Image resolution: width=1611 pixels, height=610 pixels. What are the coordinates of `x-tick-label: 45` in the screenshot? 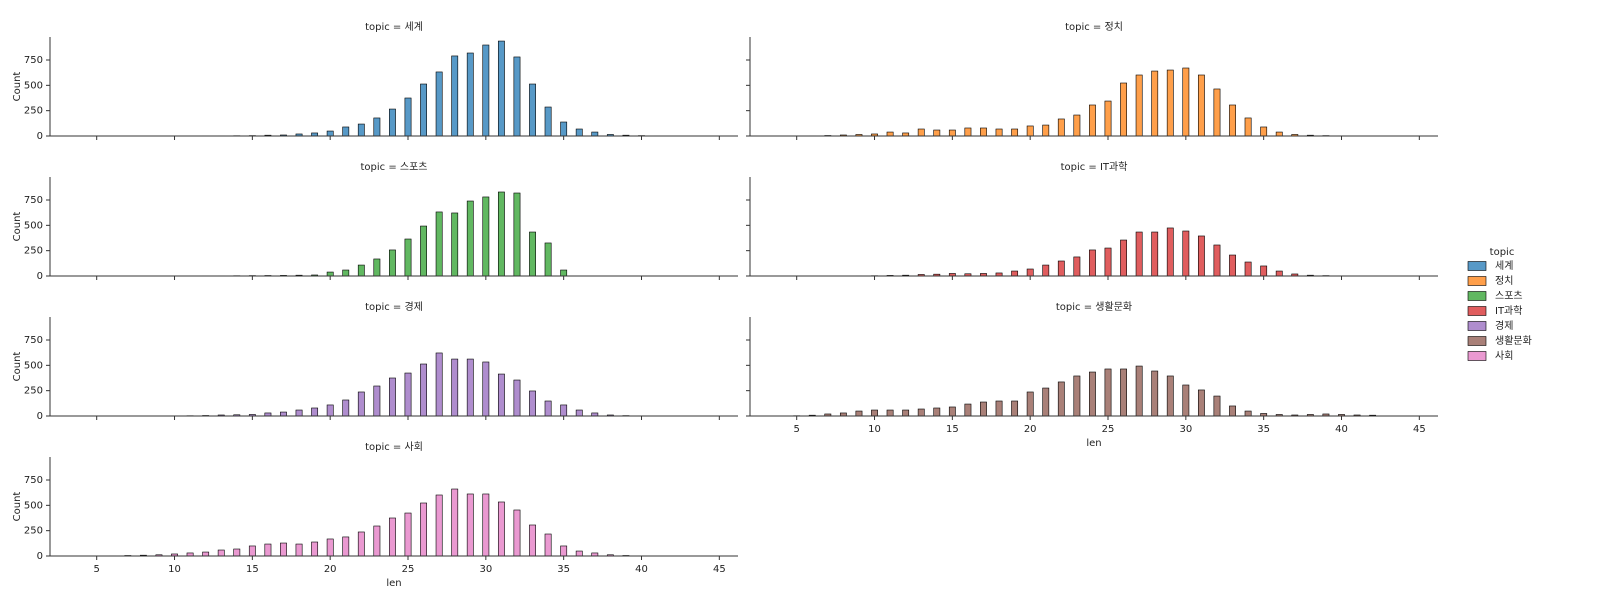 It's located at (1419, 429).